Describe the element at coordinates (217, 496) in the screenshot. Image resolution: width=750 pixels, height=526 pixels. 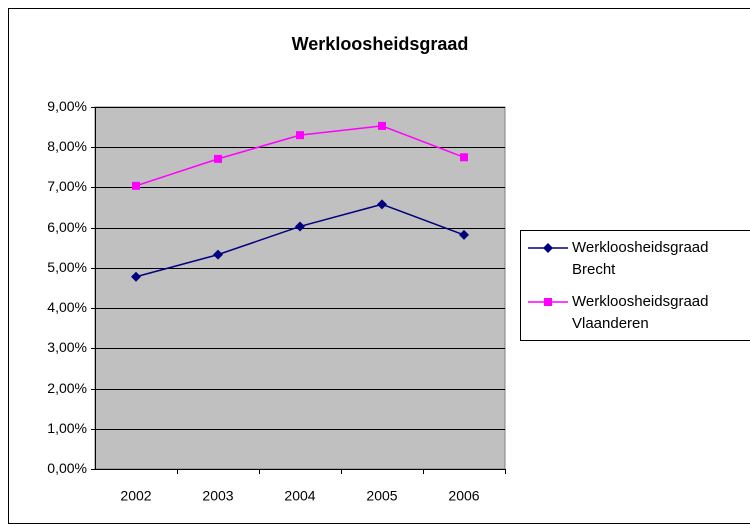
I see `x-tick-label: 2003` at that location.